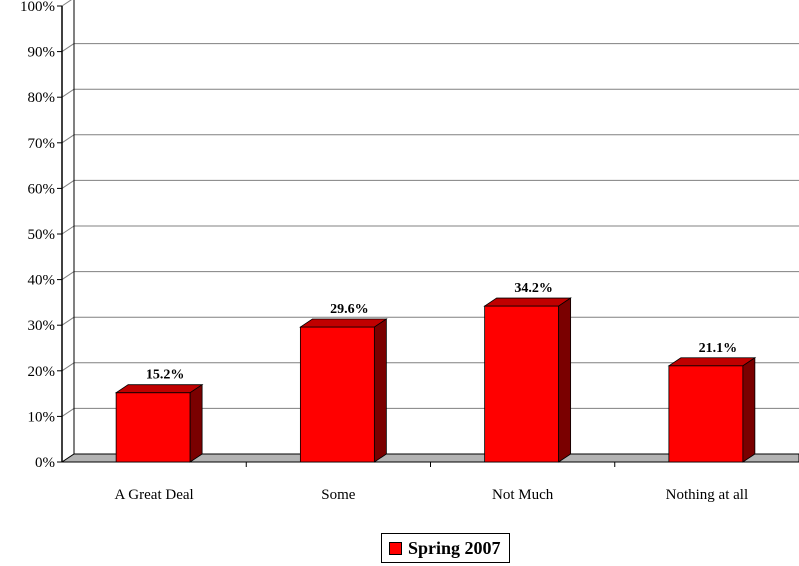 The width and height of the screenshot is (799, 566). I want to click on x-tick-label: Some, so click(338, 495).